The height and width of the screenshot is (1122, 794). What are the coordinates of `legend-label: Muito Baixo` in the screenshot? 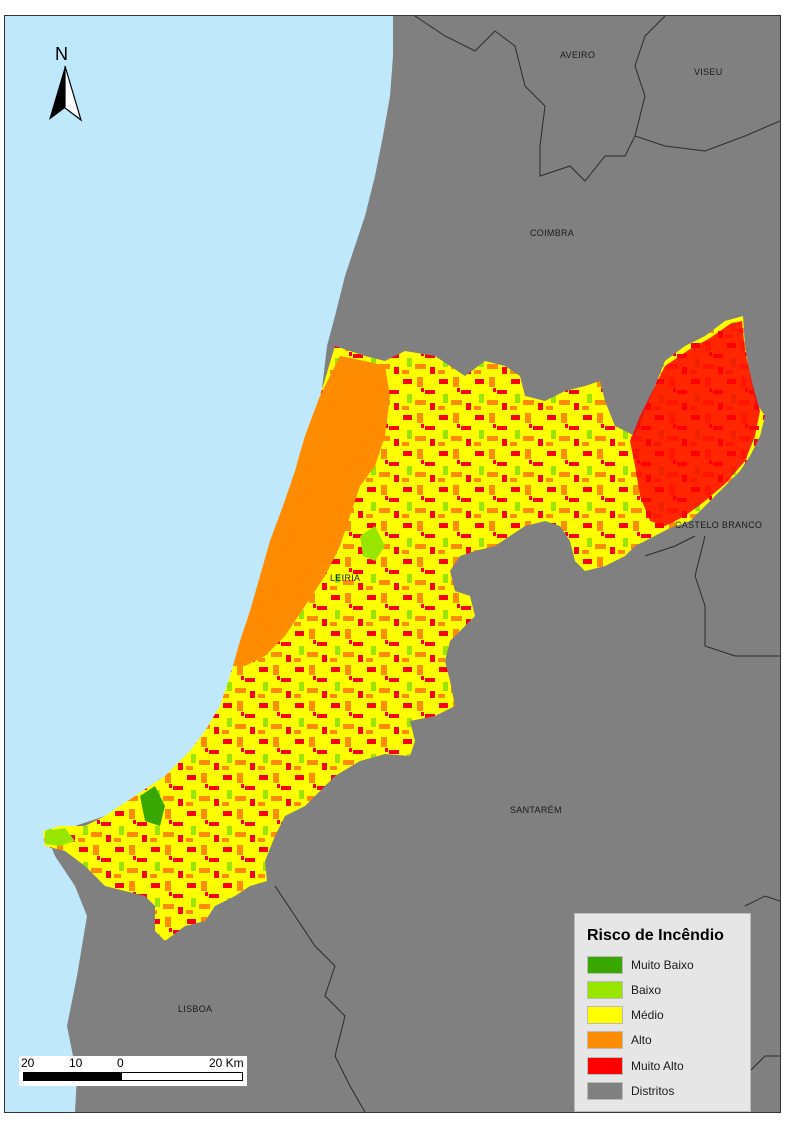 It's located at (662, 965).